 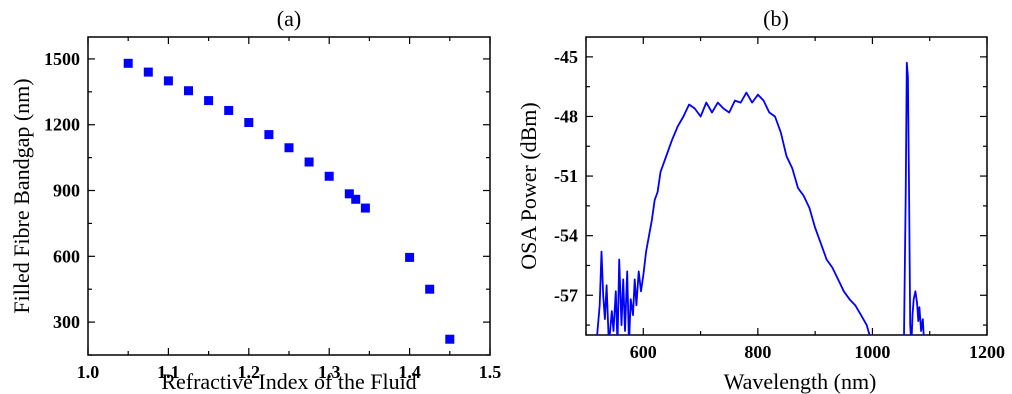 What do you see at coordinates (62, 125) in the screenshot?
I see `y-tick-label: 1200` at bounding box center [62, 125].